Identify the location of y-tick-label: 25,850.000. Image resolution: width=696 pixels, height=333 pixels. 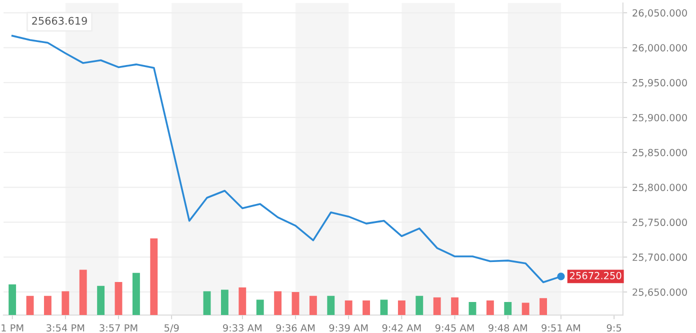
(659, 153).